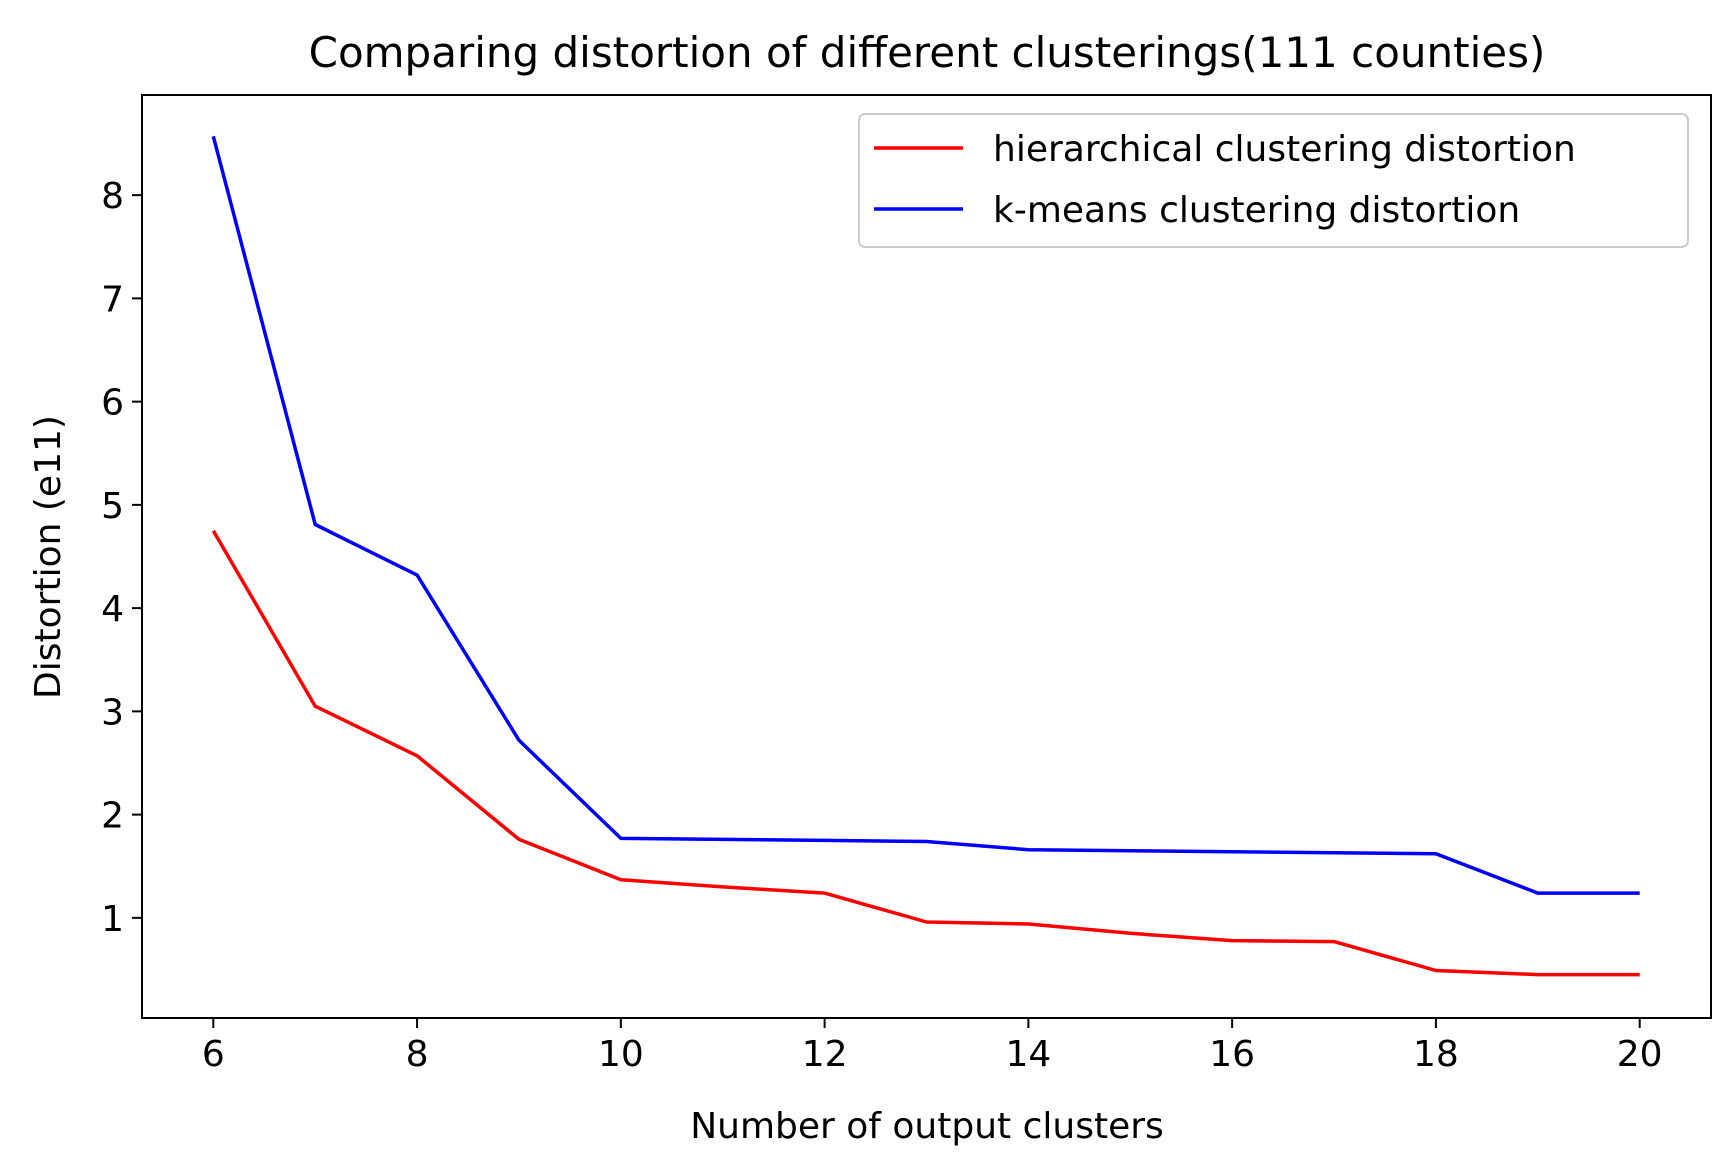 This screenshot has height=1170, width=1729. Describe the element at coordinates (1232, 1054) in the screenshot. I see `x-tick-label: 16` at that location.